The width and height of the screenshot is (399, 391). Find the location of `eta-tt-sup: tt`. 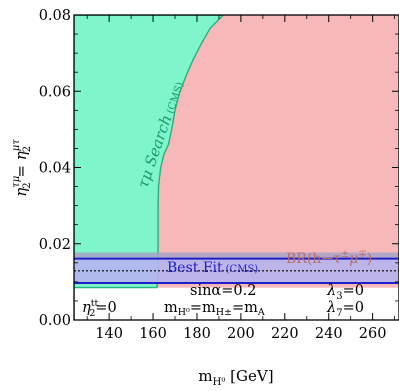

eta-tt-sup: tt is located at coordinates (95, 303).